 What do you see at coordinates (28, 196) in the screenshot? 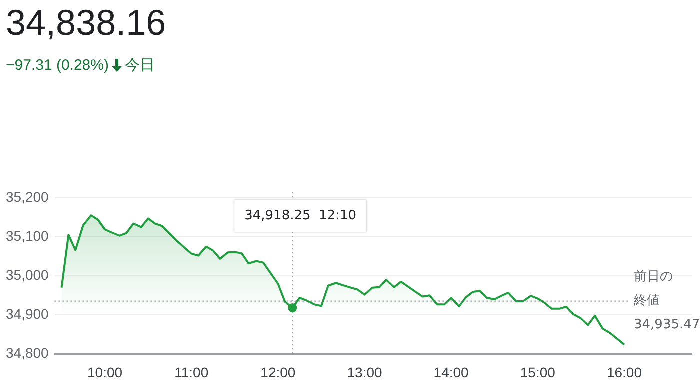
I see `y-tick-label: 35,200` at bounding box center [28, 196].